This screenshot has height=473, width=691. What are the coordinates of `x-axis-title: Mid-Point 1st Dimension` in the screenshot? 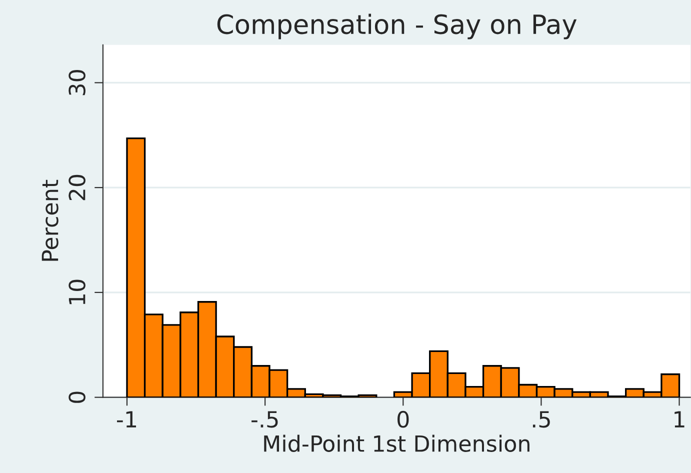 It's located at (397, 443).